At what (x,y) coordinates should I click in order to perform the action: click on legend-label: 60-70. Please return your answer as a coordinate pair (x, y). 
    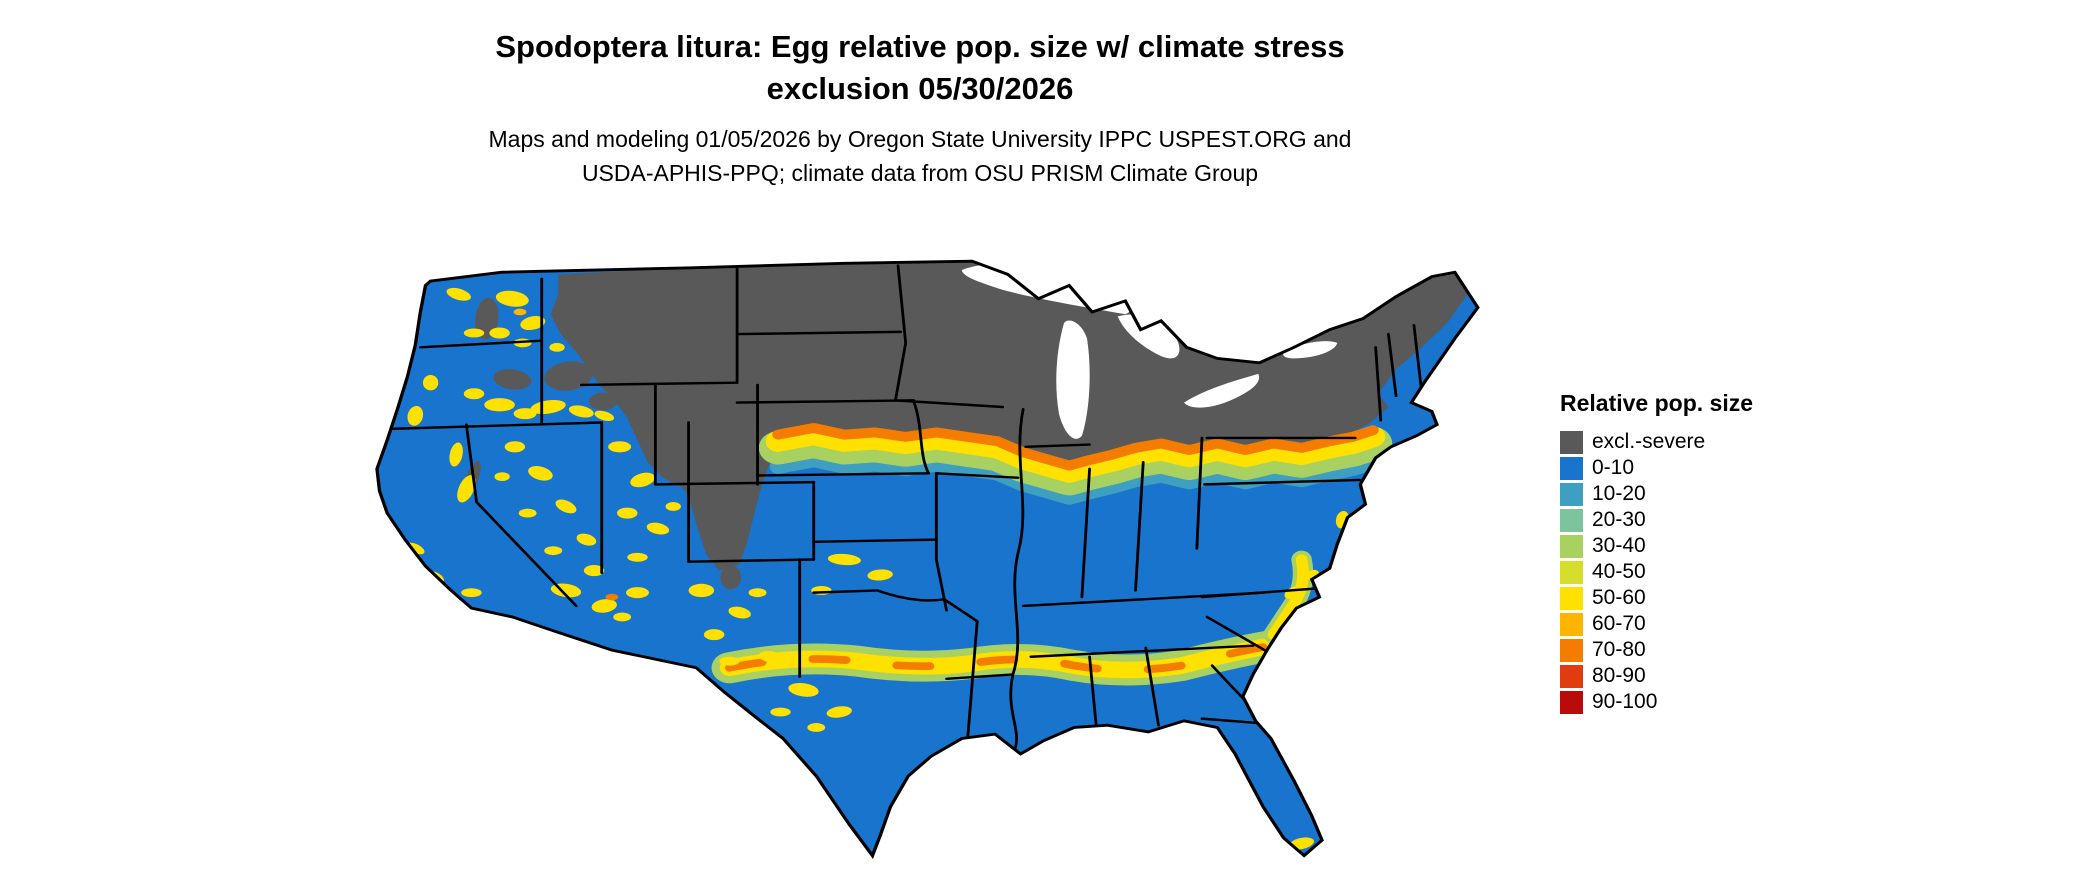
    Looking at the image, I should click on (1619, 623).